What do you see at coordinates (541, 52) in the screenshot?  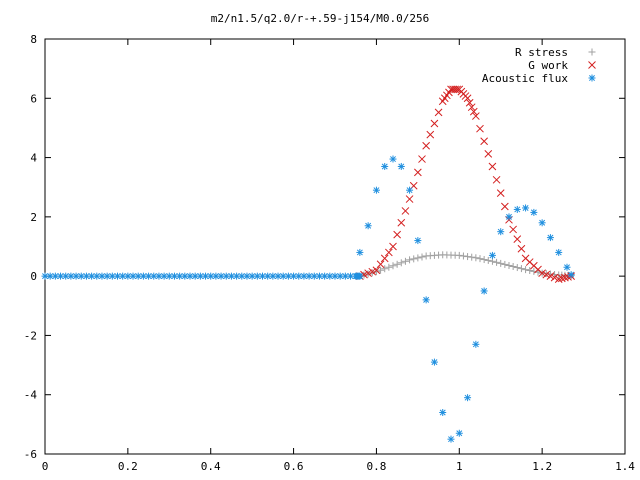 I see `legend-label: R stress` at bounding box center [541, 52].